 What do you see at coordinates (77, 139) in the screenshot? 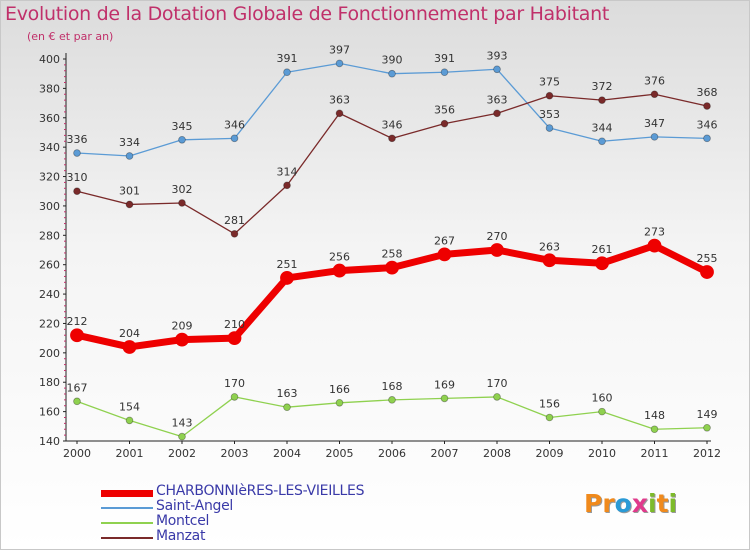
I see `data-label: 336` at bounding box center [77, 139].